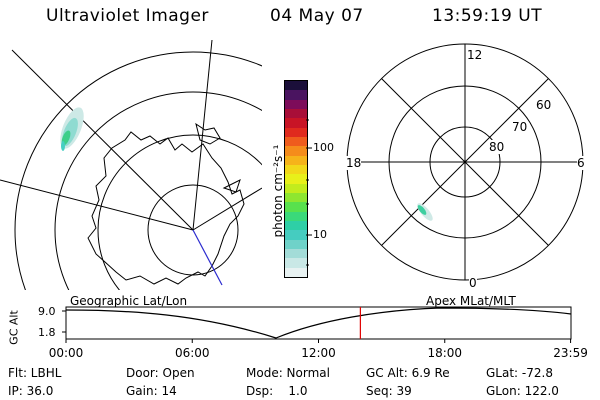 The image size is (600, 400). I want to click on left-map-caption: Geographic Lat/Lon, so click(129, 301).